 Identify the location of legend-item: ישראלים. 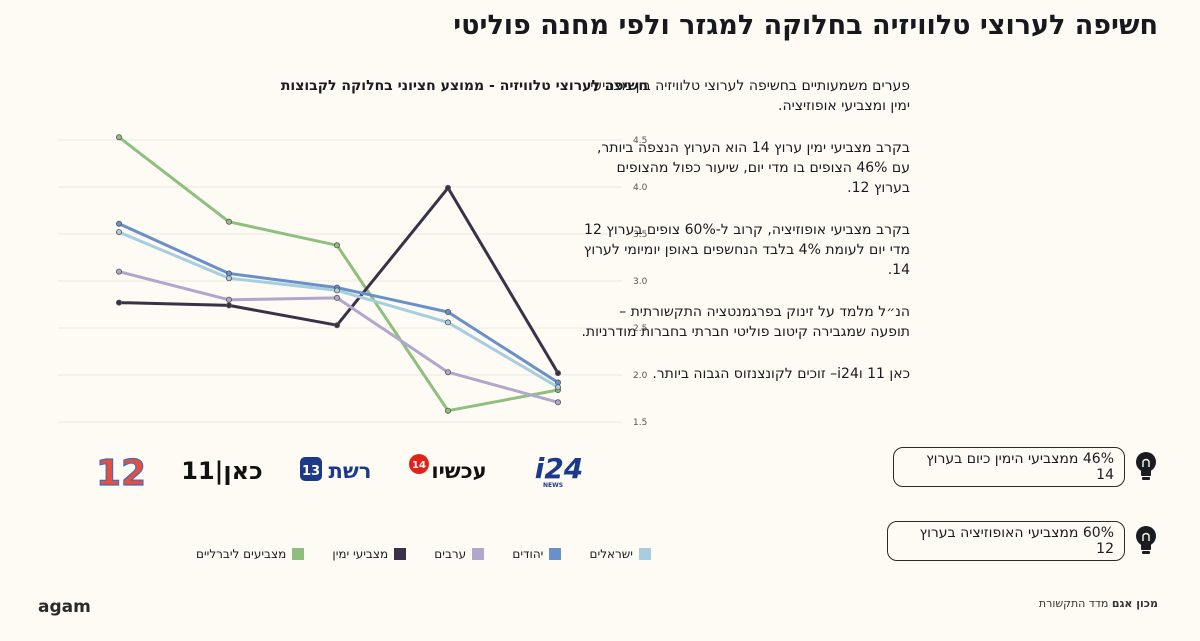
(620, 554).